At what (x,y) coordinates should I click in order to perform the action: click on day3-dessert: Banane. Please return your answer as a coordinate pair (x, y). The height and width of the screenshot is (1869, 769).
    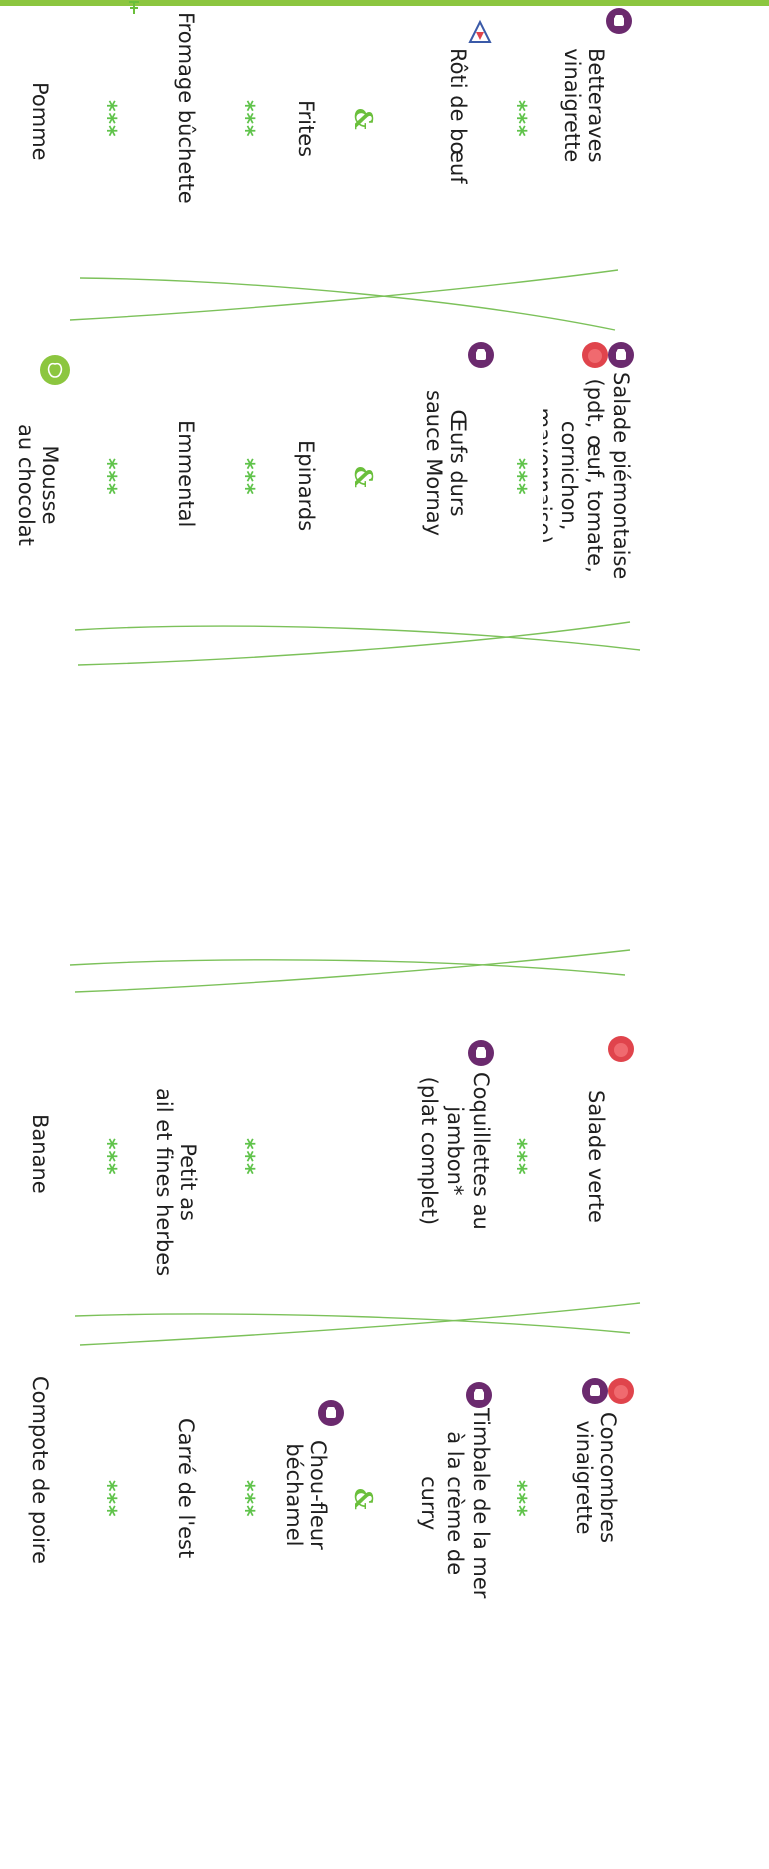
    Looking at the image, I should click on (40, 1154).